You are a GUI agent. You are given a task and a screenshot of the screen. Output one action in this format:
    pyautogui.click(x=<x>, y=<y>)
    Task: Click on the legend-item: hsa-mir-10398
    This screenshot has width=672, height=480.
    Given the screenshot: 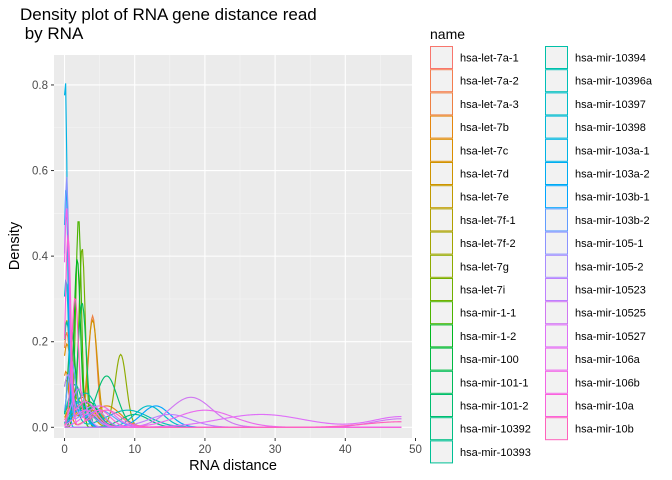 What is the action you would take?
    pyautogui.click(x=595, y=127)
    